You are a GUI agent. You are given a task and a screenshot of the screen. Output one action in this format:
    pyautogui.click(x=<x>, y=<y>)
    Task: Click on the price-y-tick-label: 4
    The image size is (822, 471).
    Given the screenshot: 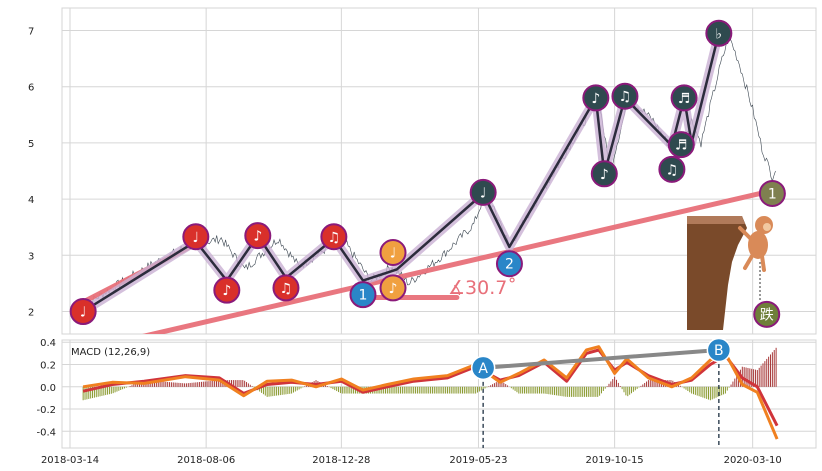 What is the action you would take?
    pyautogui.click(x=31, y=200)
    